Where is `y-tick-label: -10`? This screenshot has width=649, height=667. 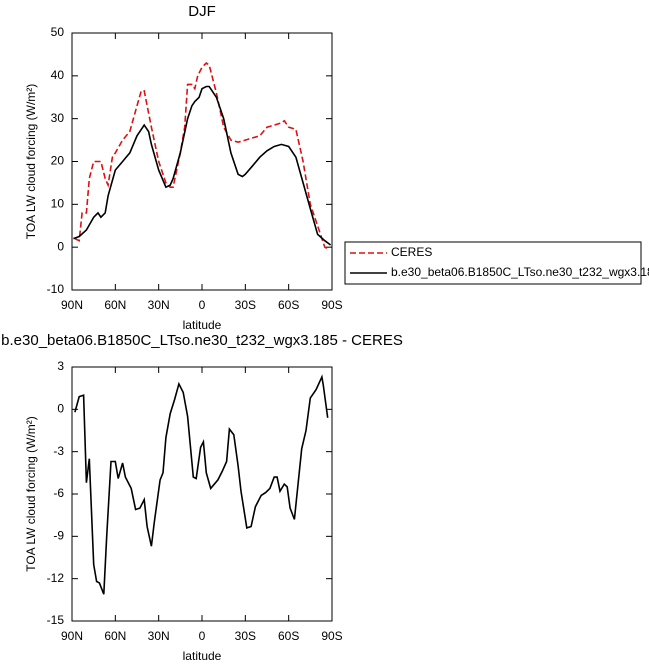 y-tick-label: -10 is located at coordinates (56, 289).